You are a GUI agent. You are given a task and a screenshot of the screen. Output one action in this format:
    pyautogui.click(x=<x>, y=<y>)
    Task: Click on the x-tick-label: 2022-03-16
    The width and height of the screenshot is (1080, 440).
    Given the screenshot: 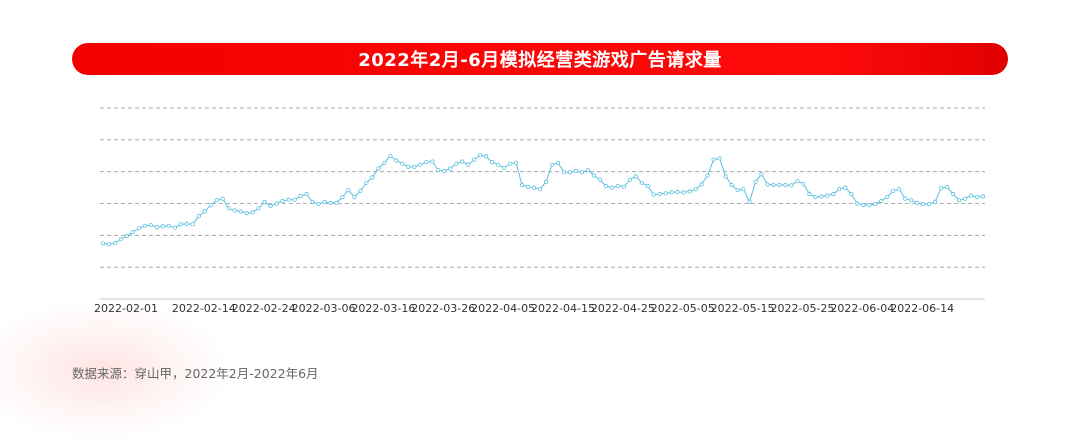 What is the action you would take?
    pyautogui.click(x=383, y=308)
    